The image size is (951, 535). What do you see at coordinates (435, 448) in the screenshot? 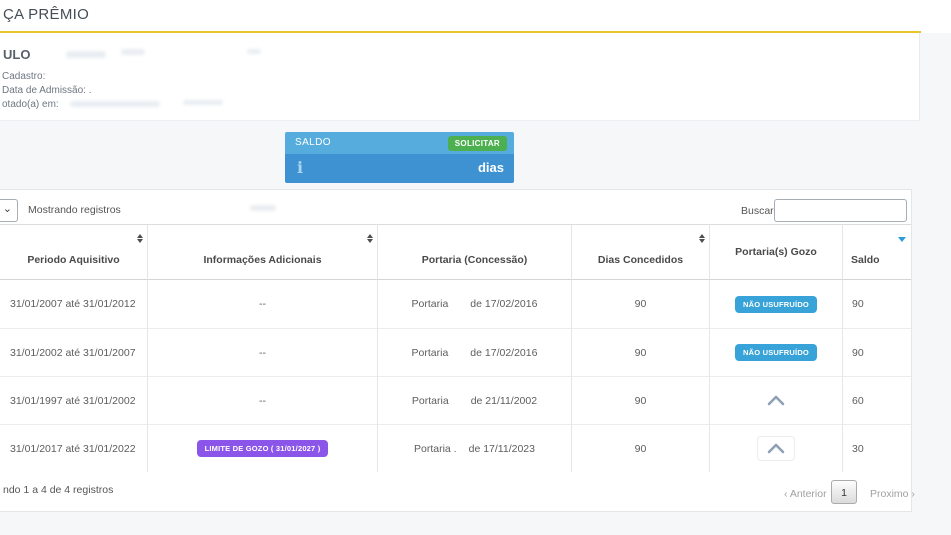
I see `portaria-cell: Portaria .` at bounding box center [435, 448].